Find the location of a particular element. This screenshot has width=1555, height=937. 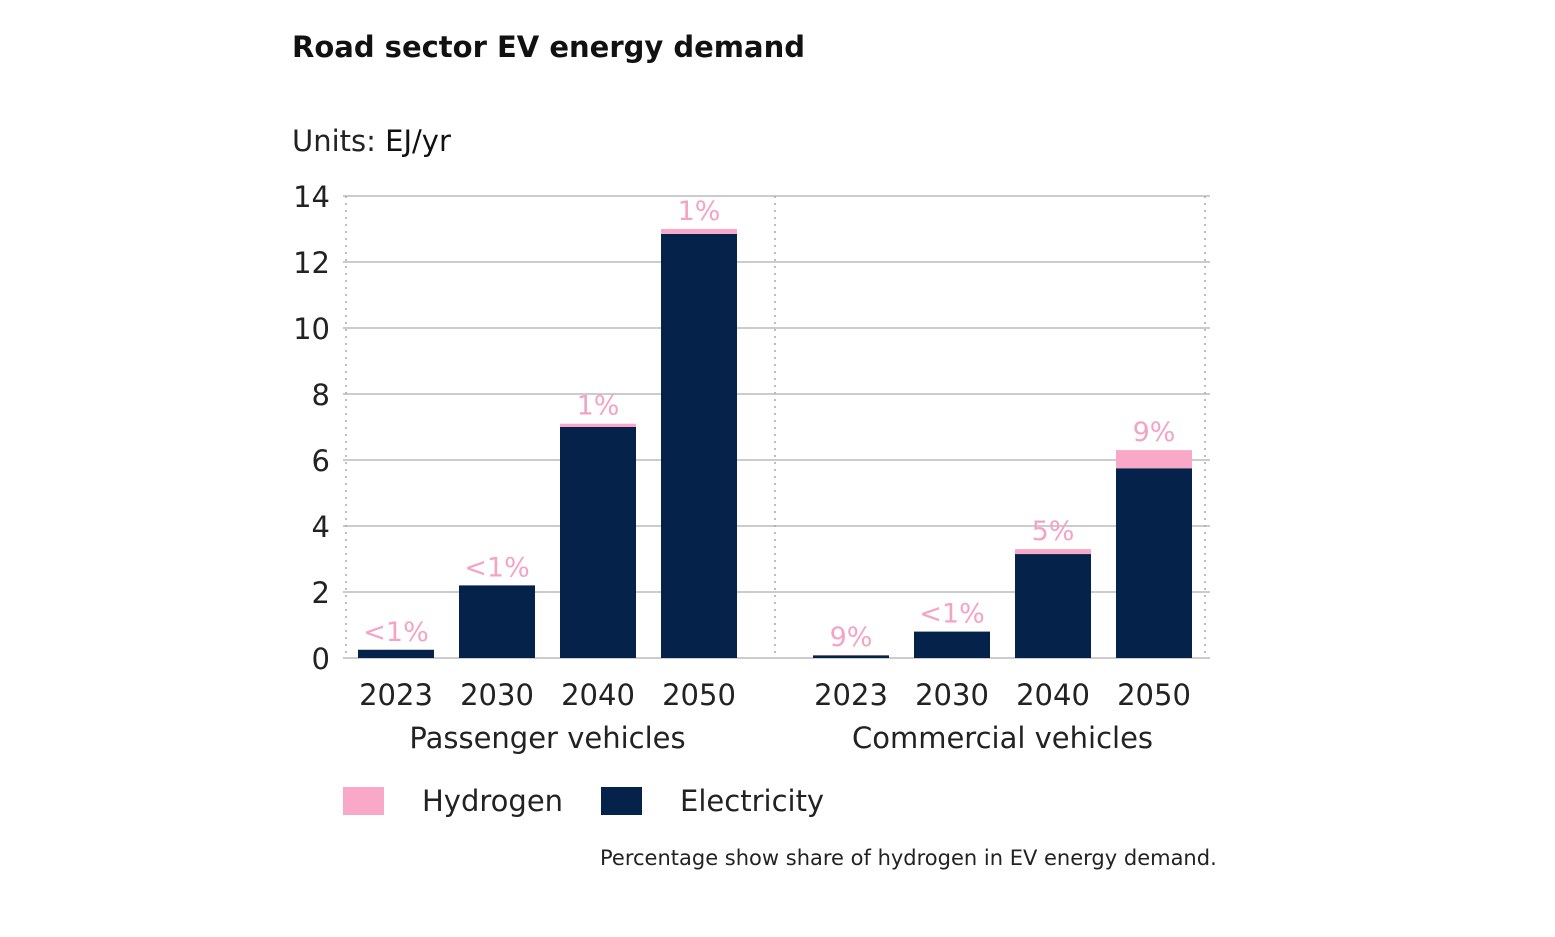

y-tick-label: 10 is located at coordinates (311, 329).